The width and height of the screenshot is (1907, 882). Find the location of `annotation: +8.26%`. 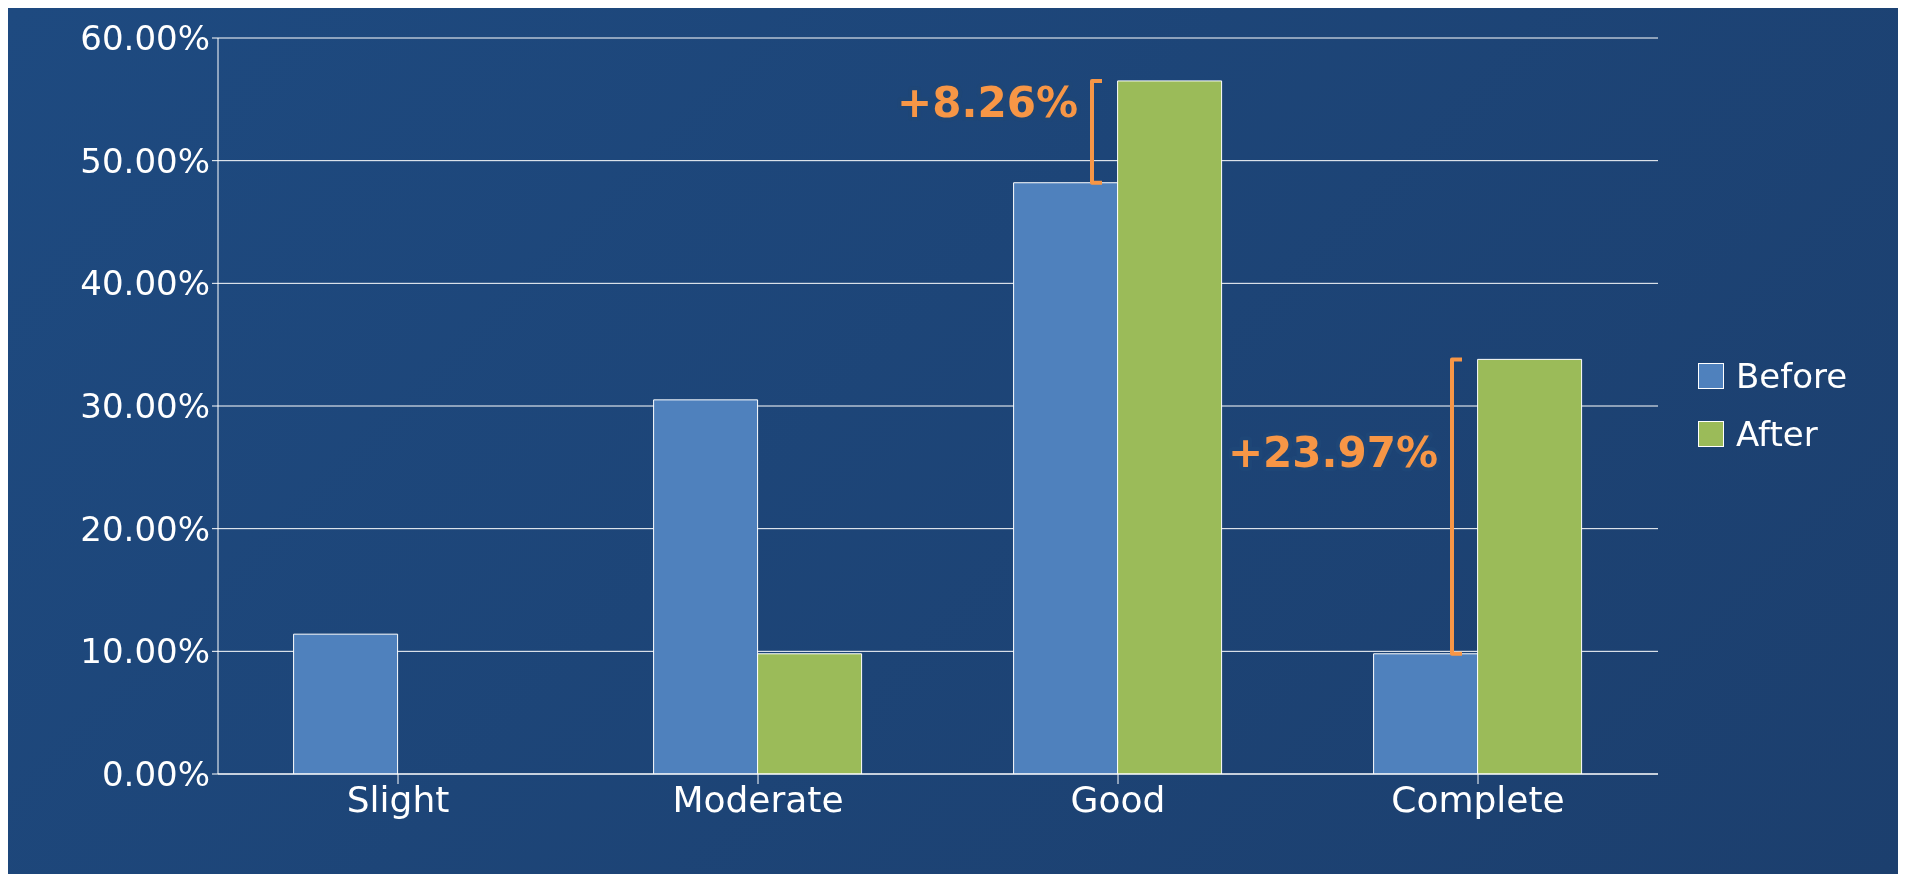

annotation: +8.26% is located at coordinates (987, 102).